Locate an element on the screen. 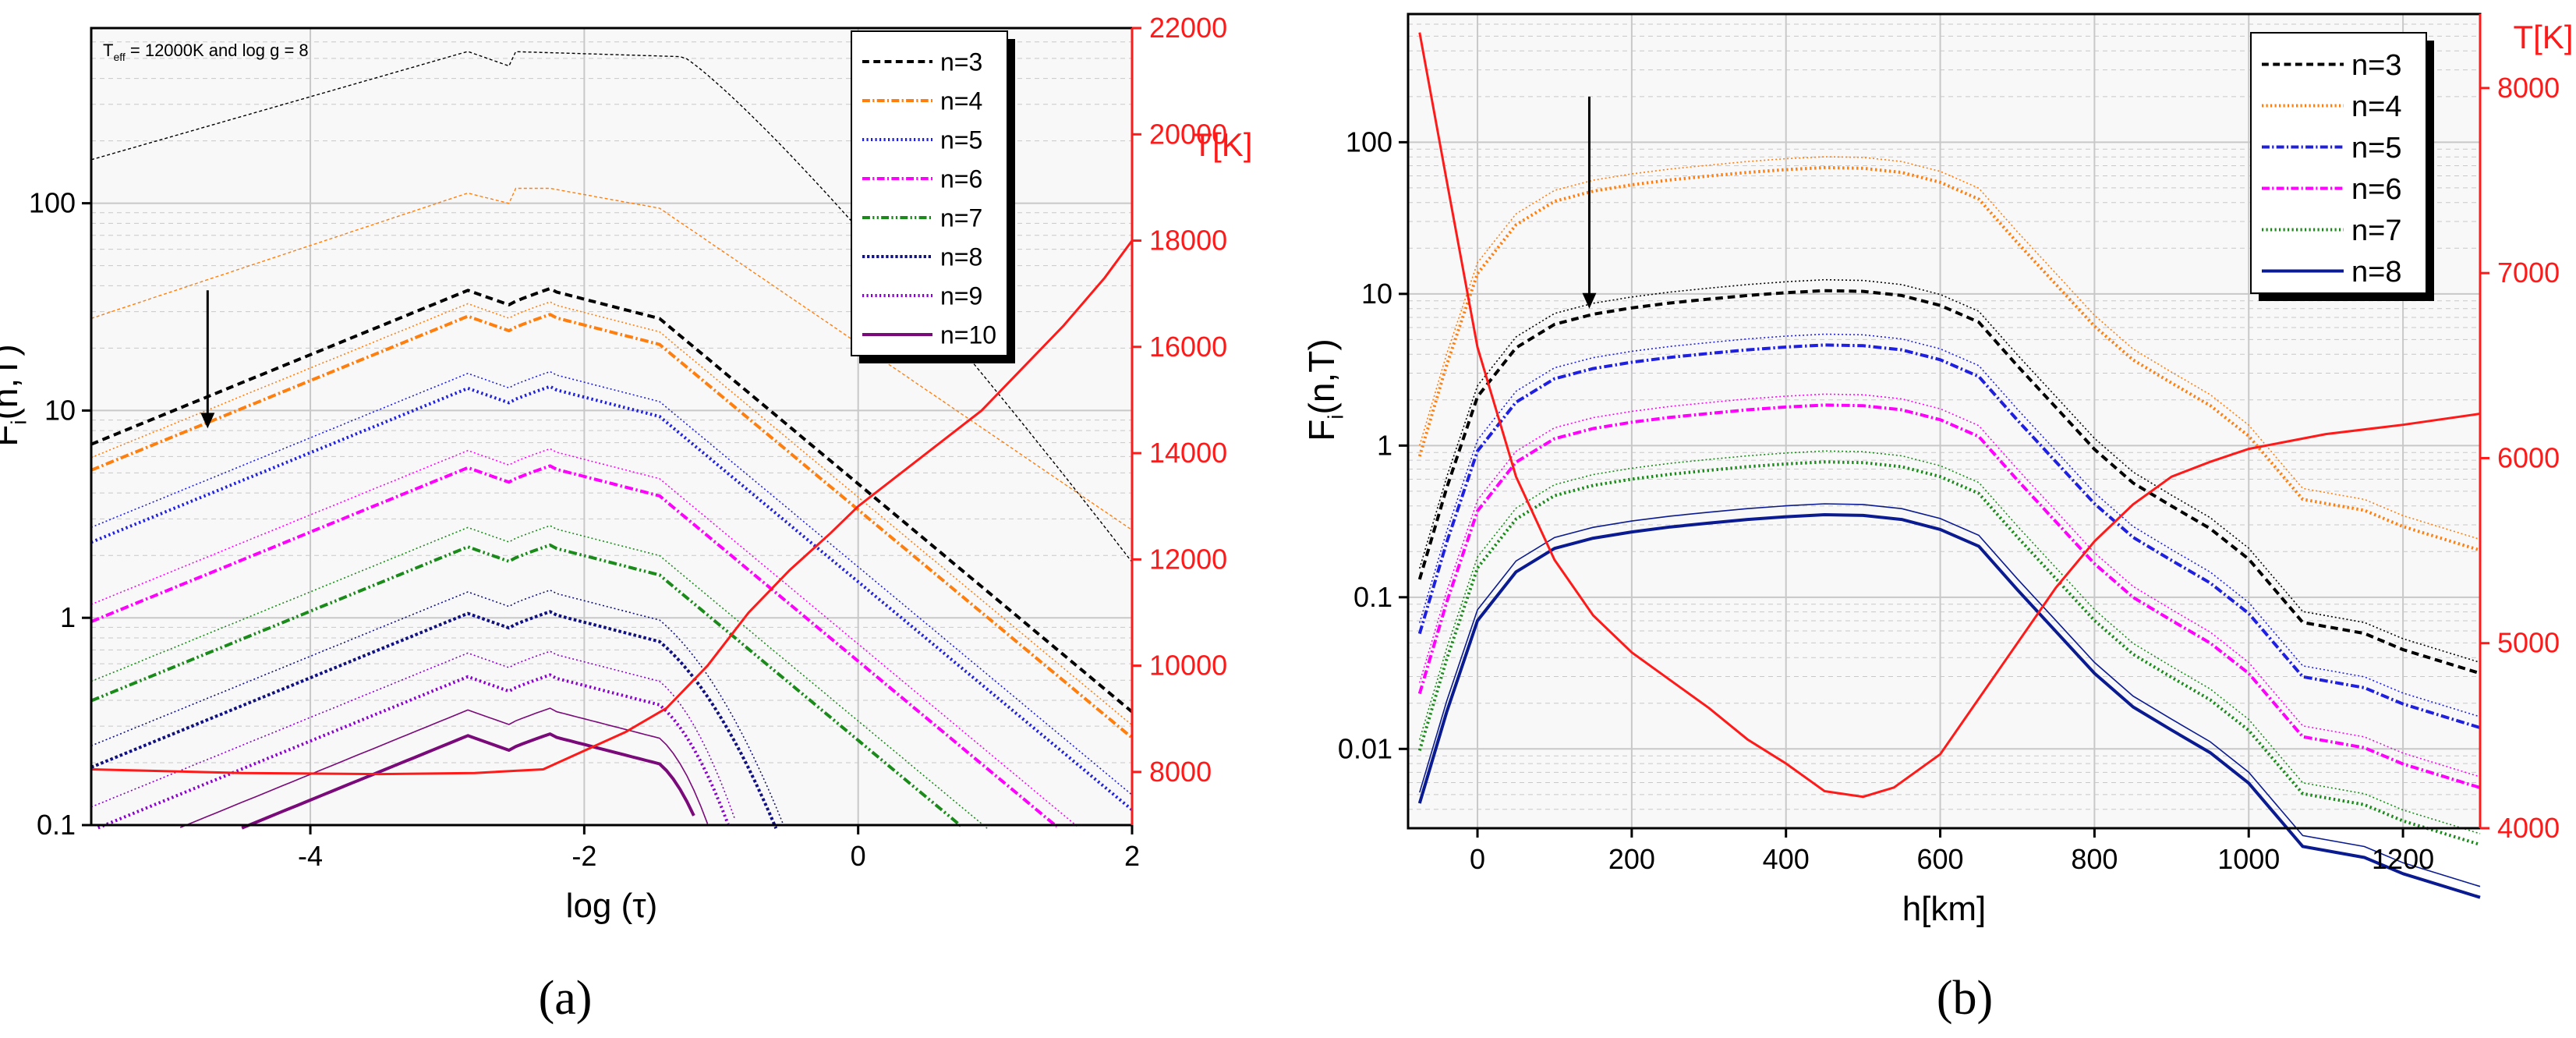  x-tick-label: 2 is located at coordinates (1132, 856).